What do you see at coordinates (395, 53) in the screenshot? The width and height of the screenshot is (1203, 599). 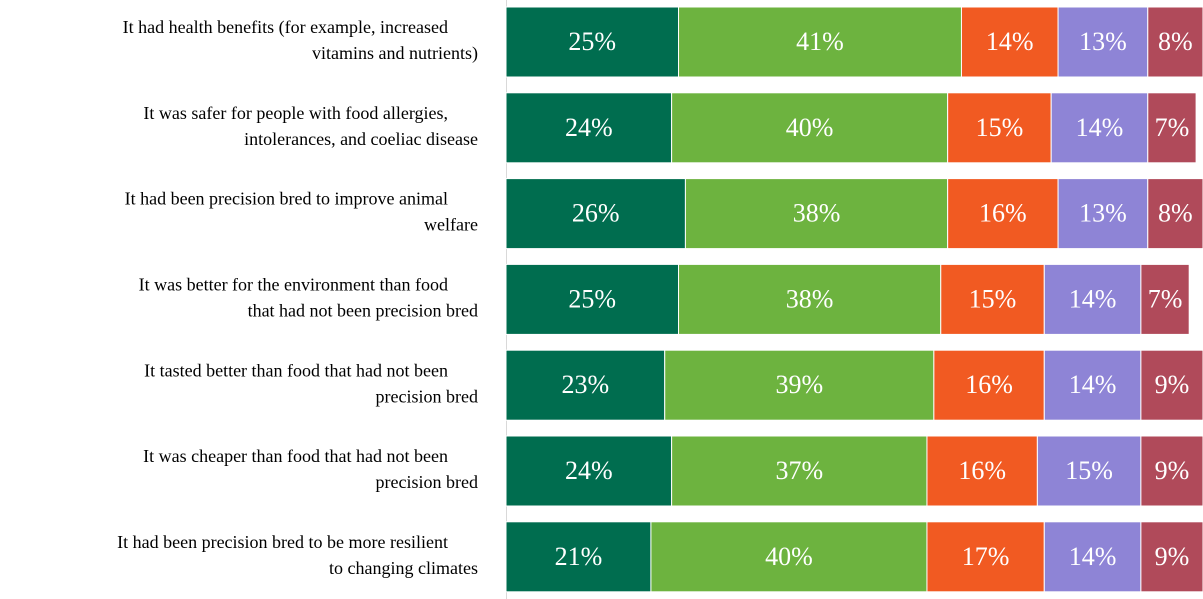 I see `category-label: vitamins and nutrients)` at bounding box center [395, 53].